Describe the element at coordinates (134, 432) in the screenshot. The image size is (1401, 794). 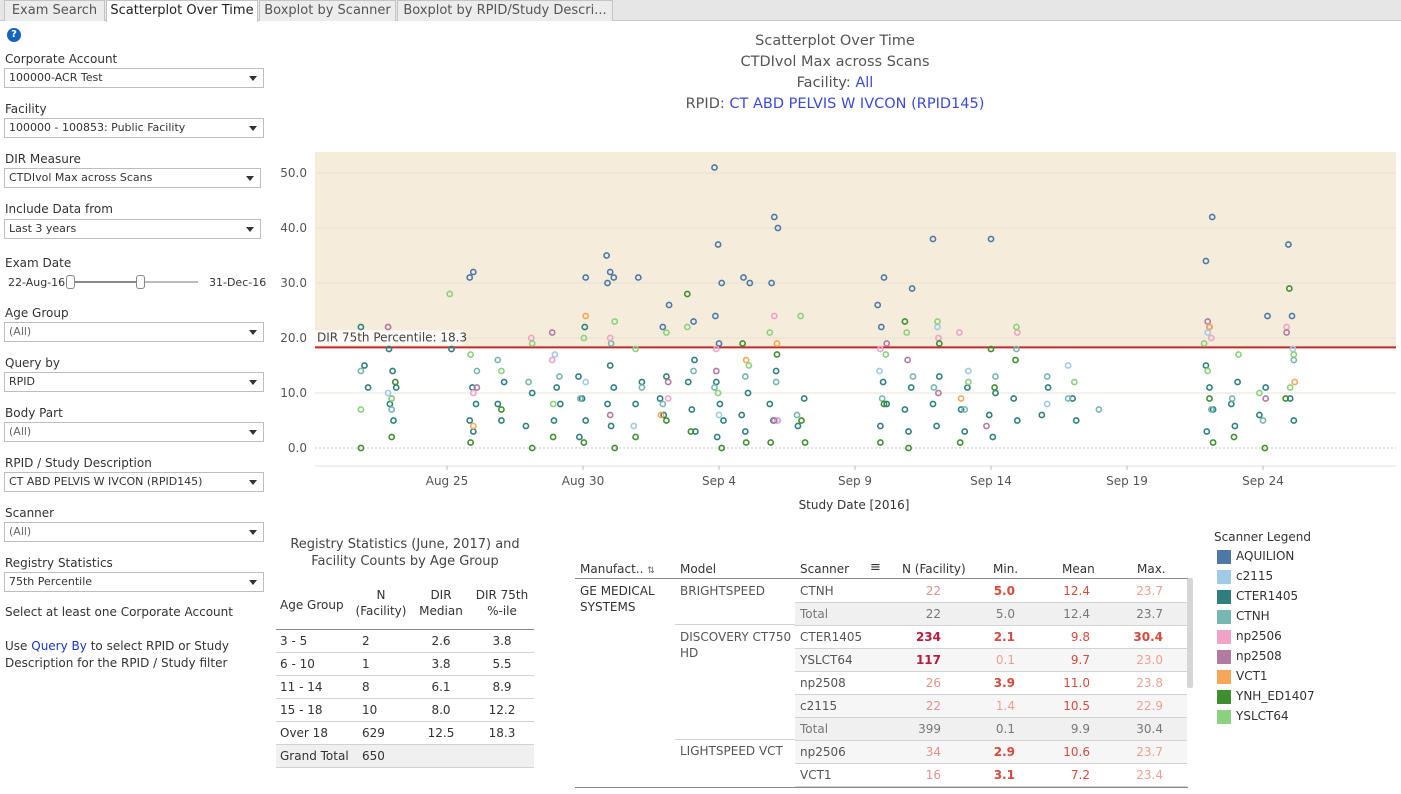
I see `body-part-dropdown: (All)` at that location.